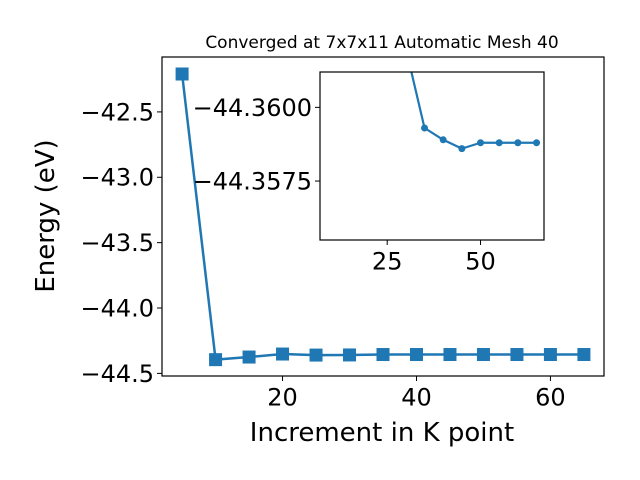 The width and height of the screenshot is (640, 480). Describe the element at coordinates (117, 374) in the screenshot. I see `main-y-tick-label: −44.5` at that location.